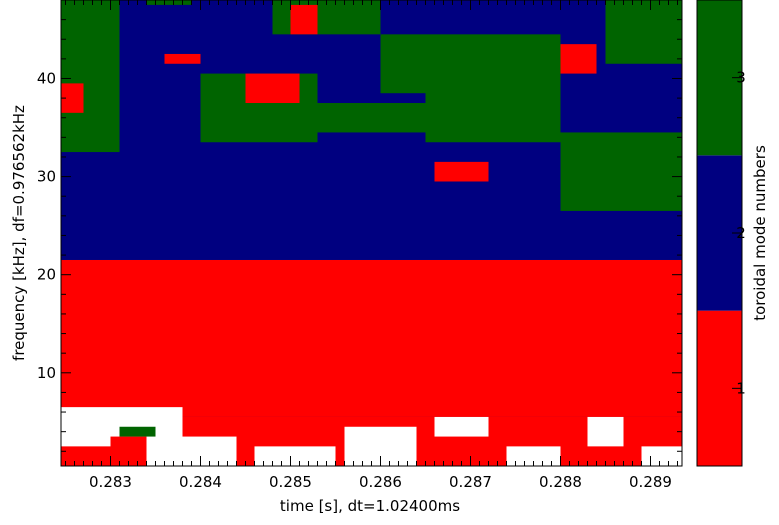  I want to click on colorbar-tick-label: 3, so click(741, 78).